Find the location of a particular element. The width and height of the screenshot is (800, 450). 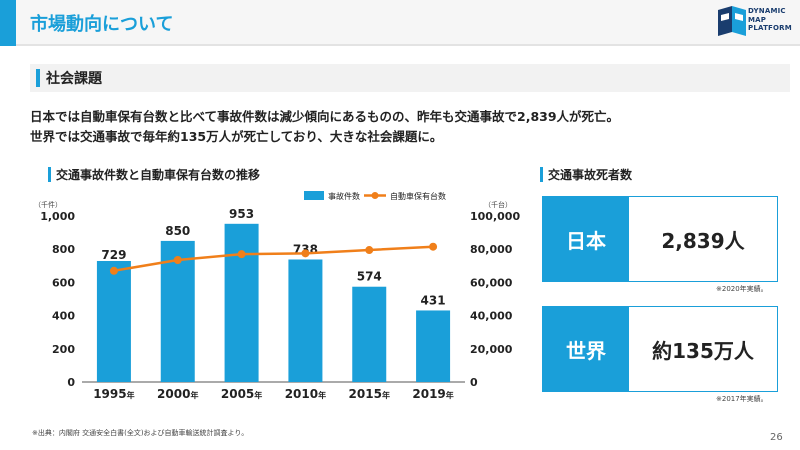

chart-title-marker is located at coordinates (49, 174).